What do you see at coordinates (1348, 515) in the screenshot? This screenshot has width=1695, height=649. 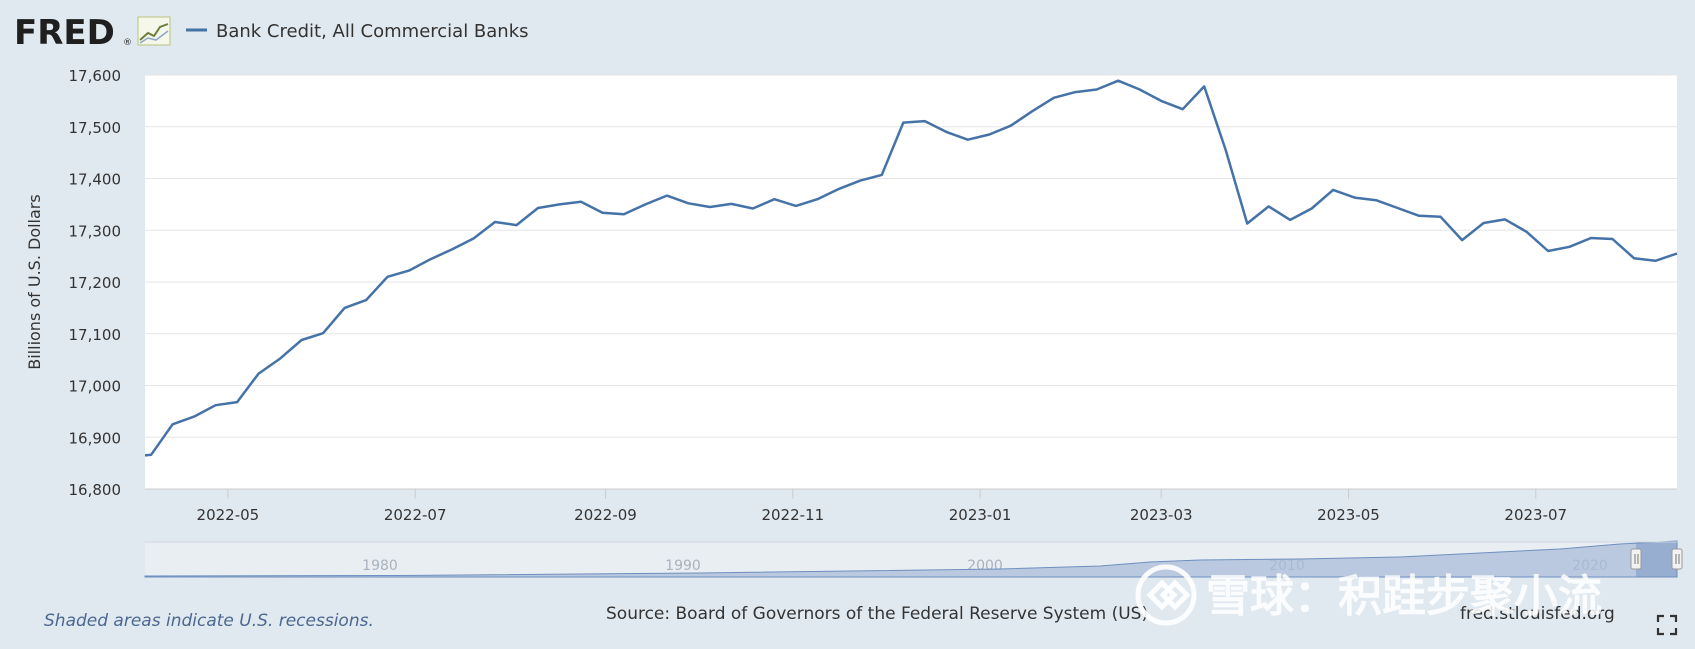 I see `x-tick-label: 2023-05` at bounding box center [1348, 515].